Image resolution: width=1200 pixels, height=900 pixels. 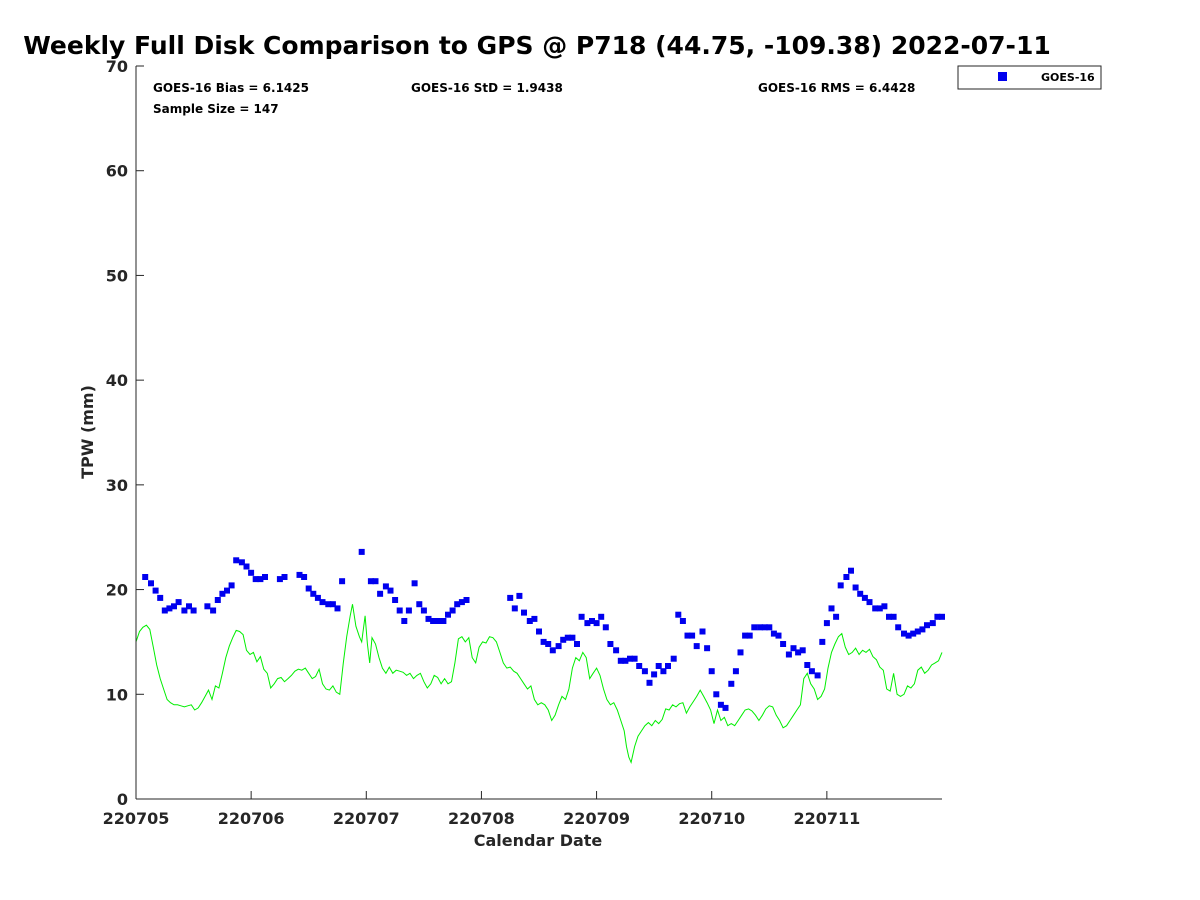 I want to click on y-tick-label: 10, so click(x=117, y=694).